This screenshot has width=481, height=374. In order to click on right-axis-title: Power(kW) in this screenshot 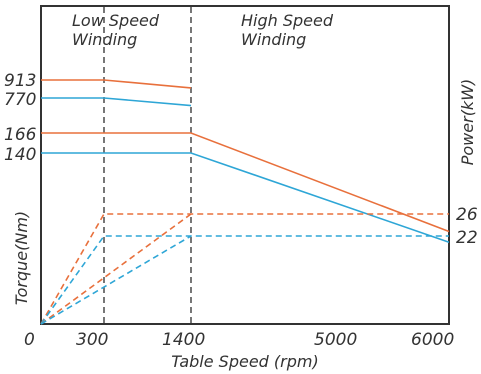, I will do `click(467, 122)`.